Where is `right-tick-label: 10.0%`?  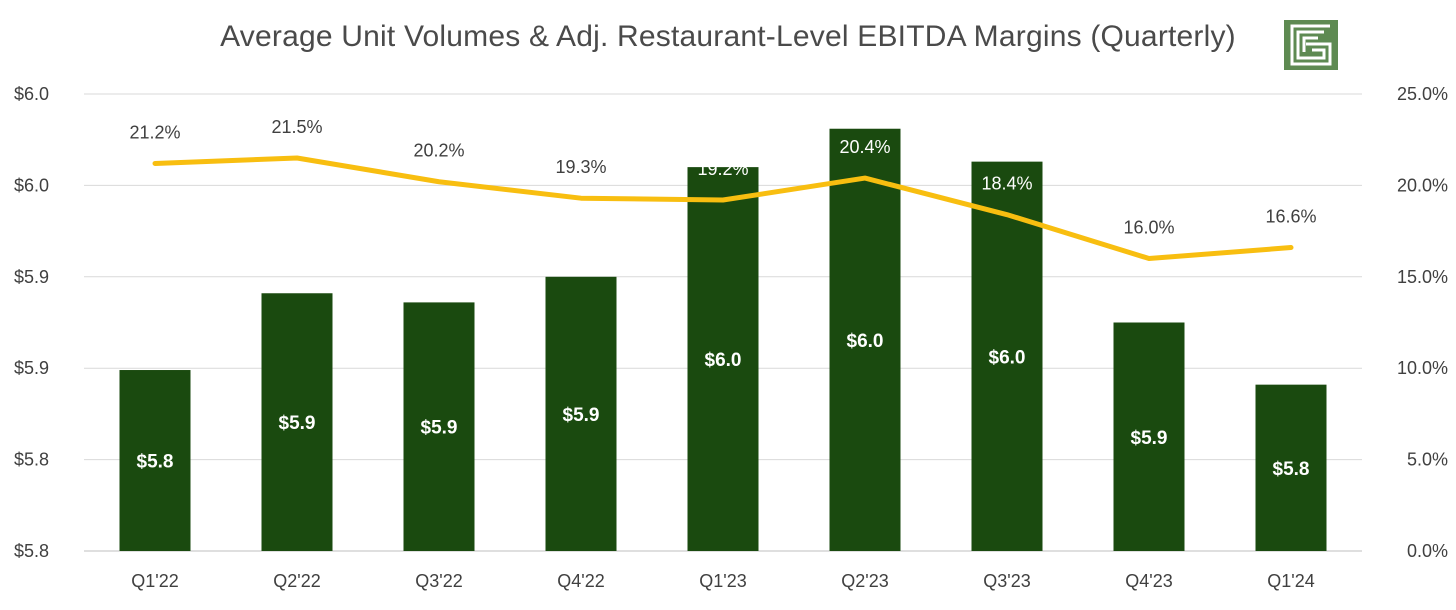
right-tick-label: 10.0% is located at coordinates (1422, 368).